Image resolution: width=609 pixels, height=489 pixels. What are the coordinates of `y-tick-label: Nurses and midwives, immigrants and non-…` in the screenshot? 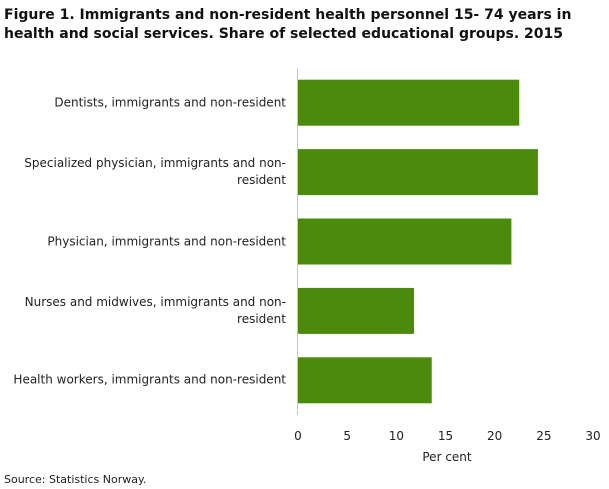 It's located at (155, 310).